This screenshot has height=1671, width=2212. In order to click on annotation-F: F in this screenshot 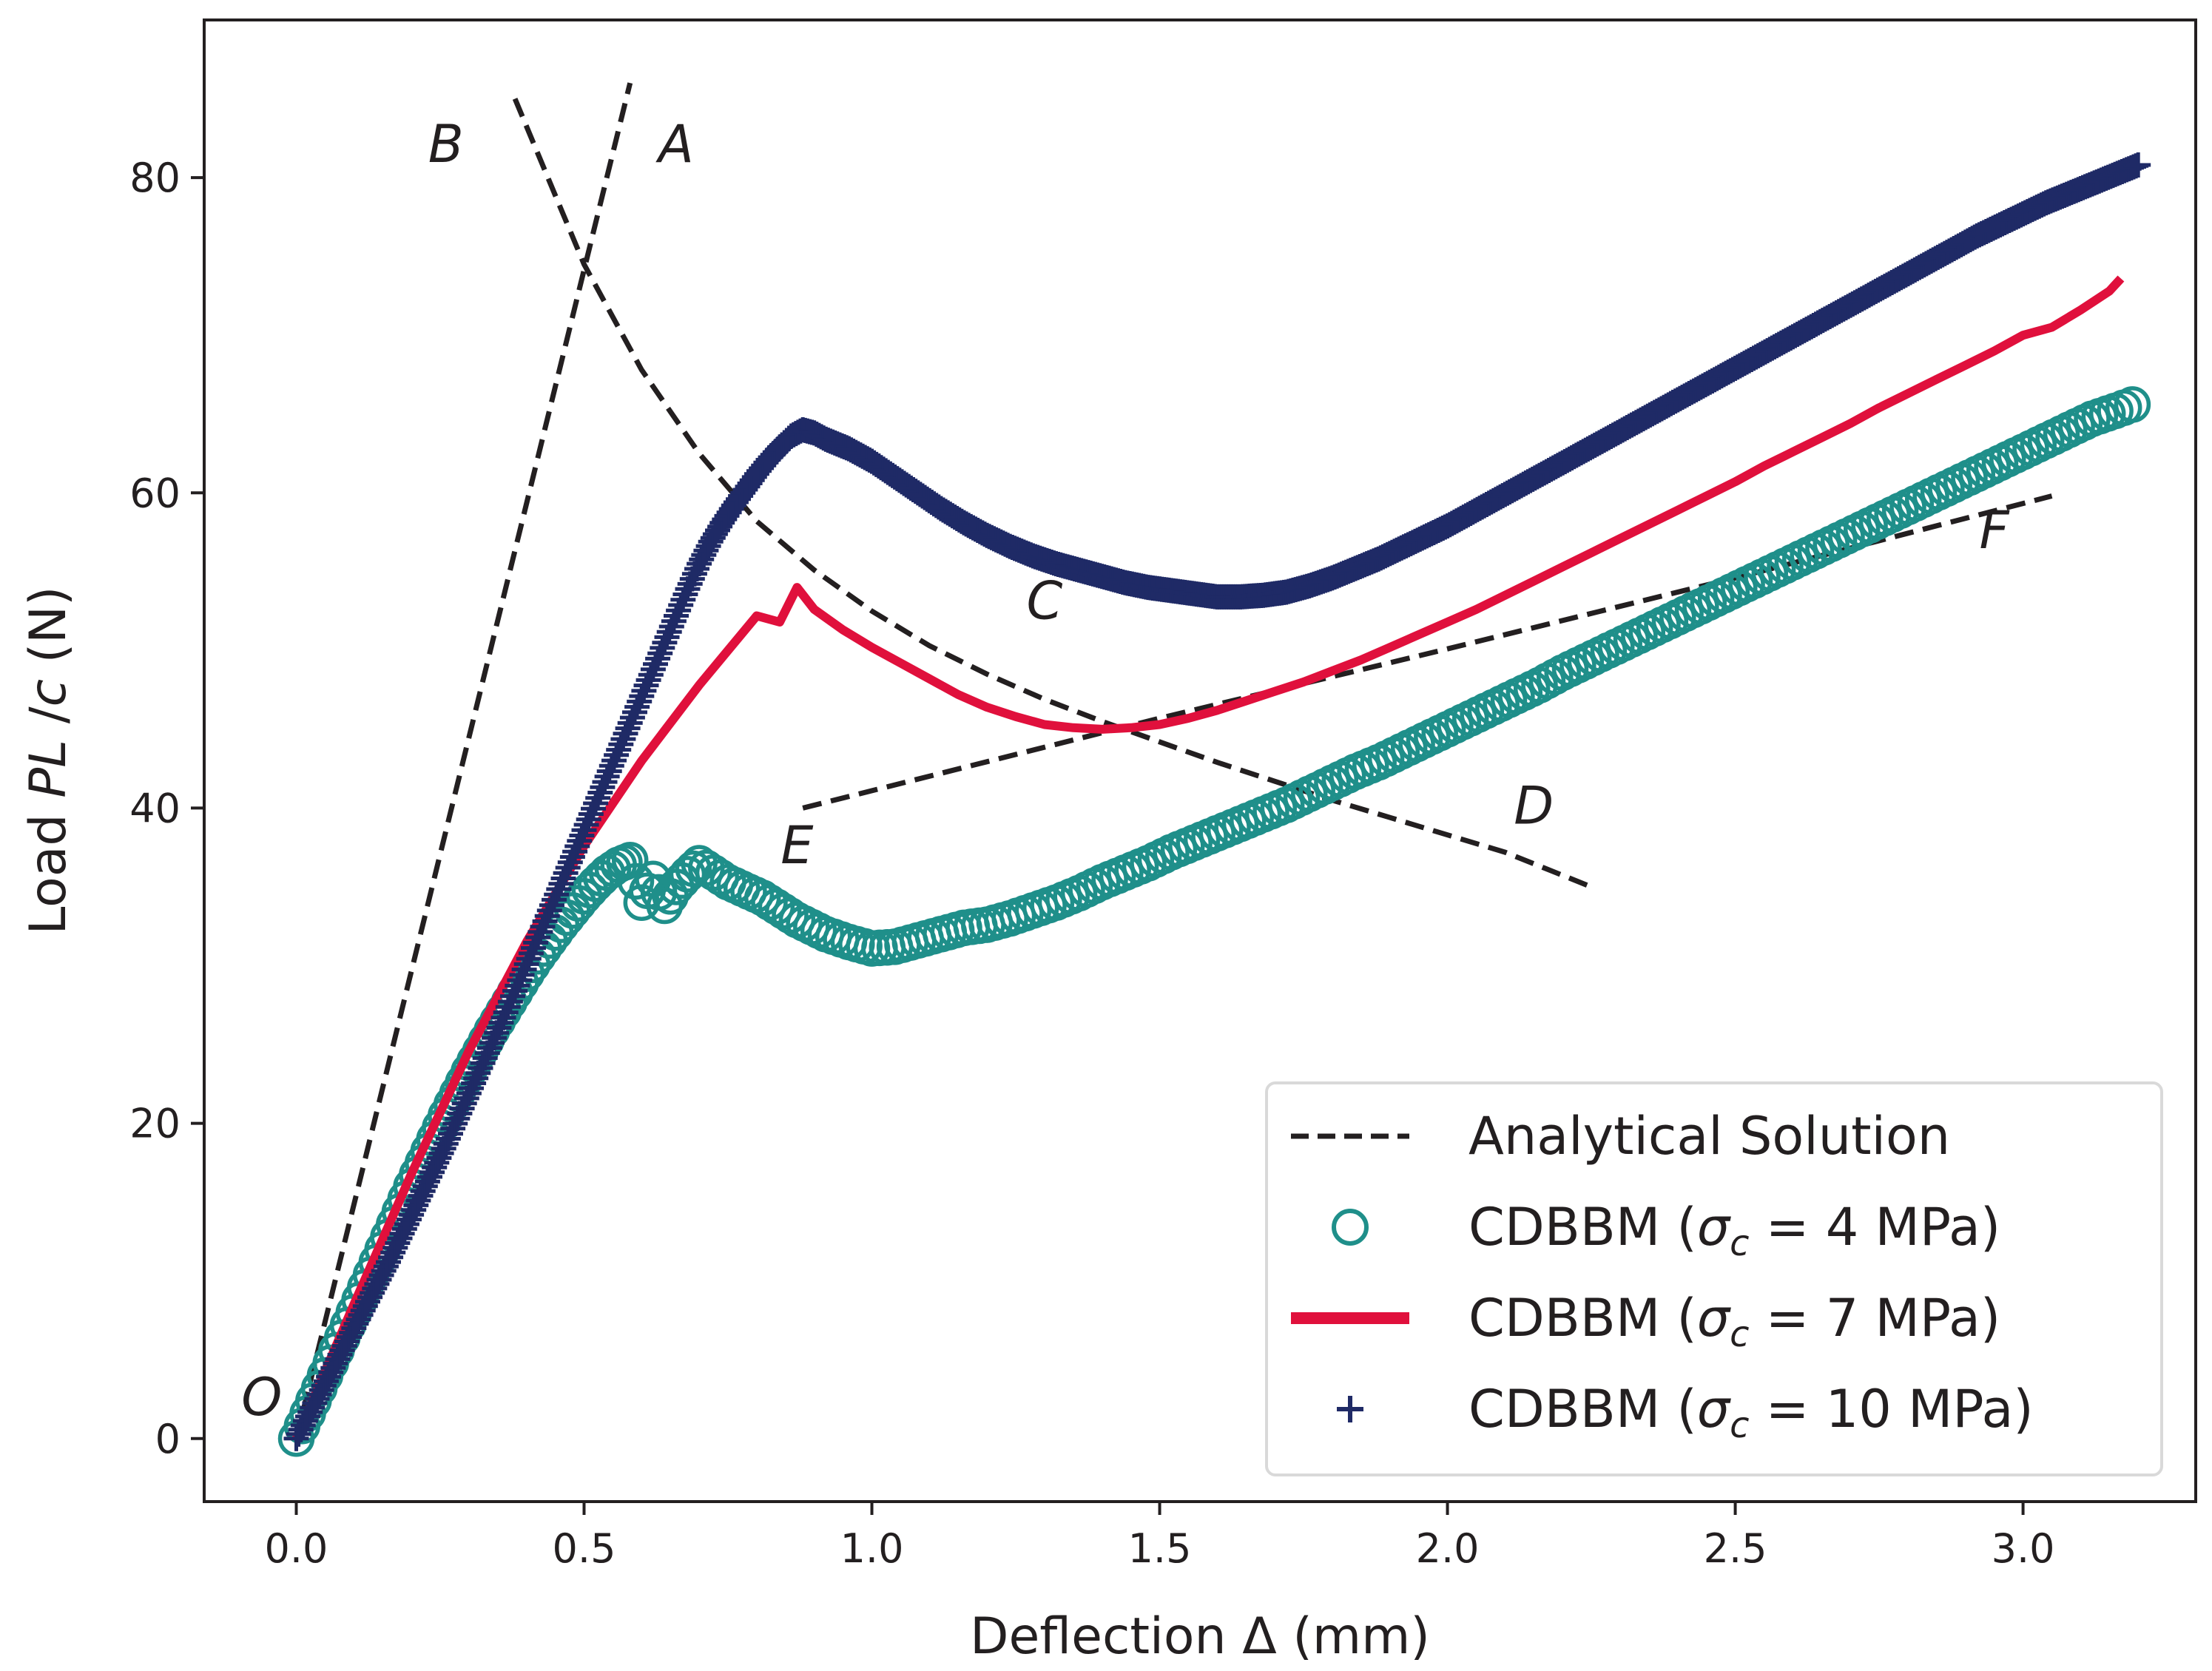, I will do `click(1995, 531)`.